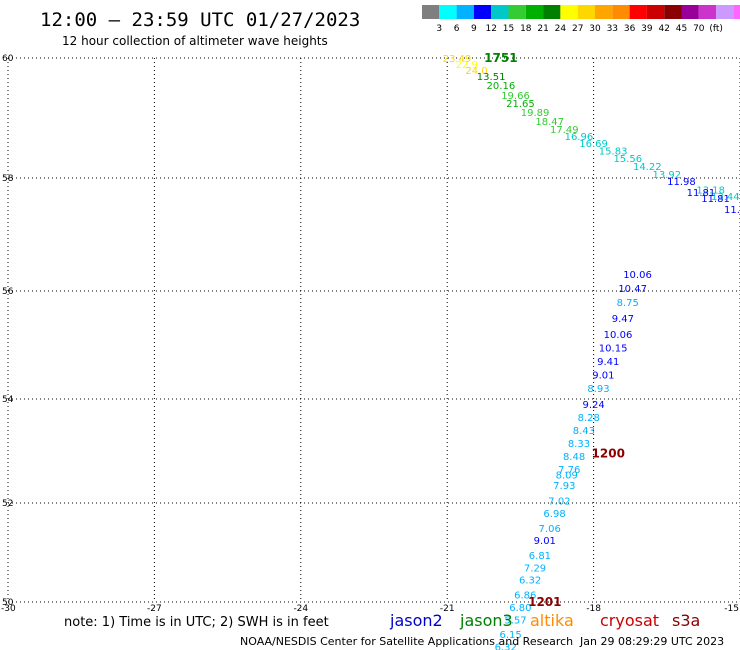 The image size is (740, 650). What do you see at coordinates (561, 29) in the screenshot?
I see `color-scale-label: 24` at bounding box center [561, 29].